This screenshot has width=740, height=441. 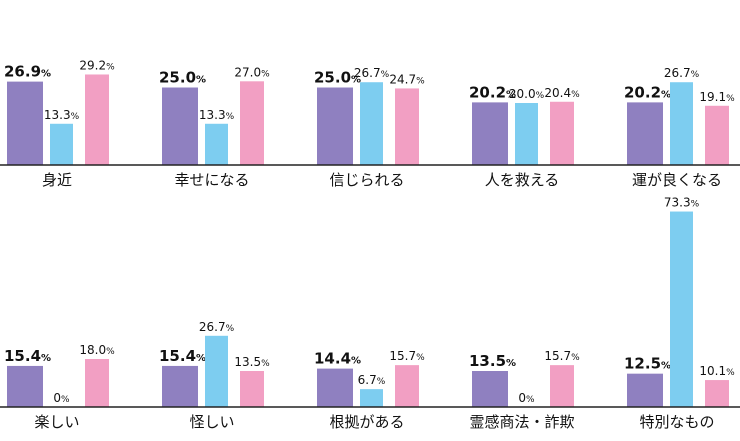 I want to click on x-tick-label: 楽しい, so click(x=56, y=422).